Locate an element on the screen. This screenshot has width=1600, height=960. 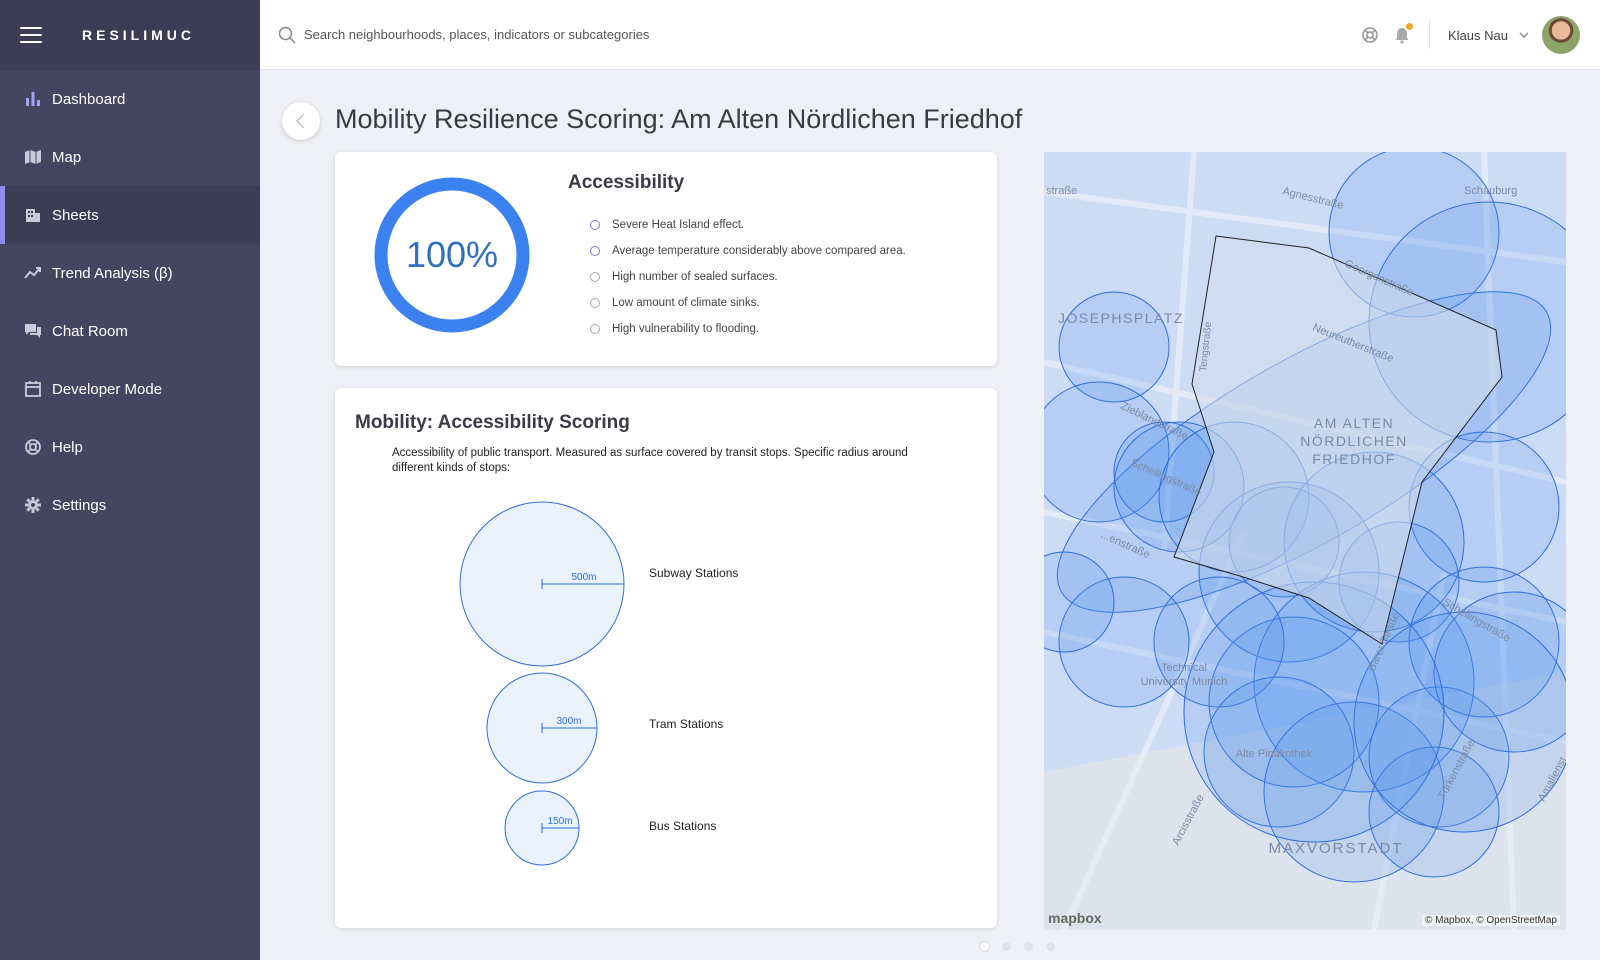
avatar is located at coordinates (1561, 35).